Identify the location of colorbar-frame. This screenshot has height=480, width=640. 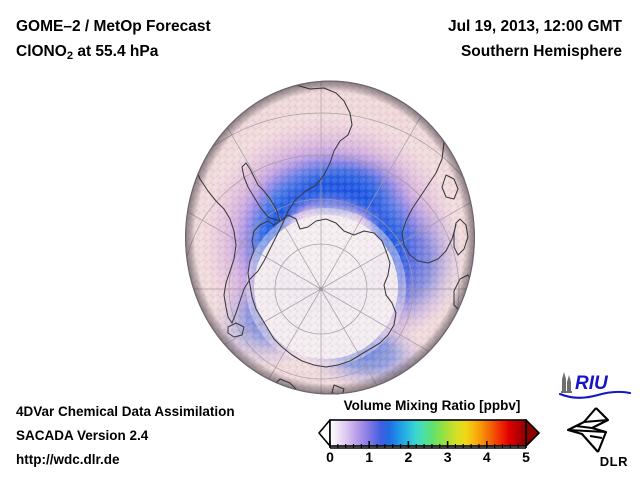
(428, 433).